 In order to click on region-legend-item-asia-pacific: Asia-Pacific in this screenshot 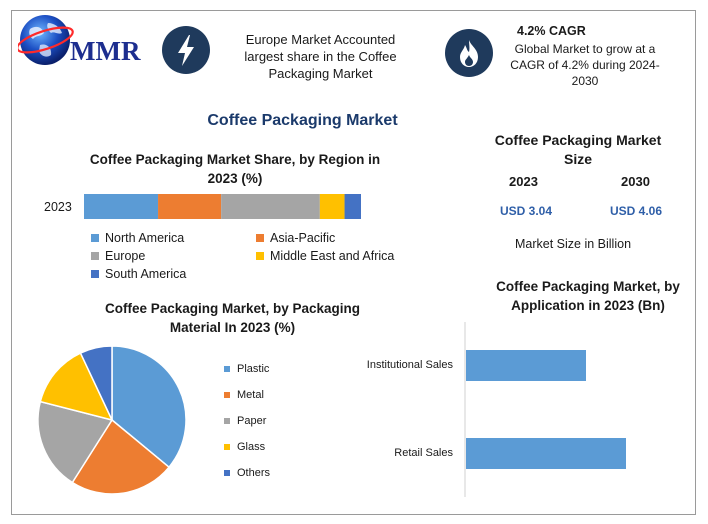, I will do `click(295, 238)`.